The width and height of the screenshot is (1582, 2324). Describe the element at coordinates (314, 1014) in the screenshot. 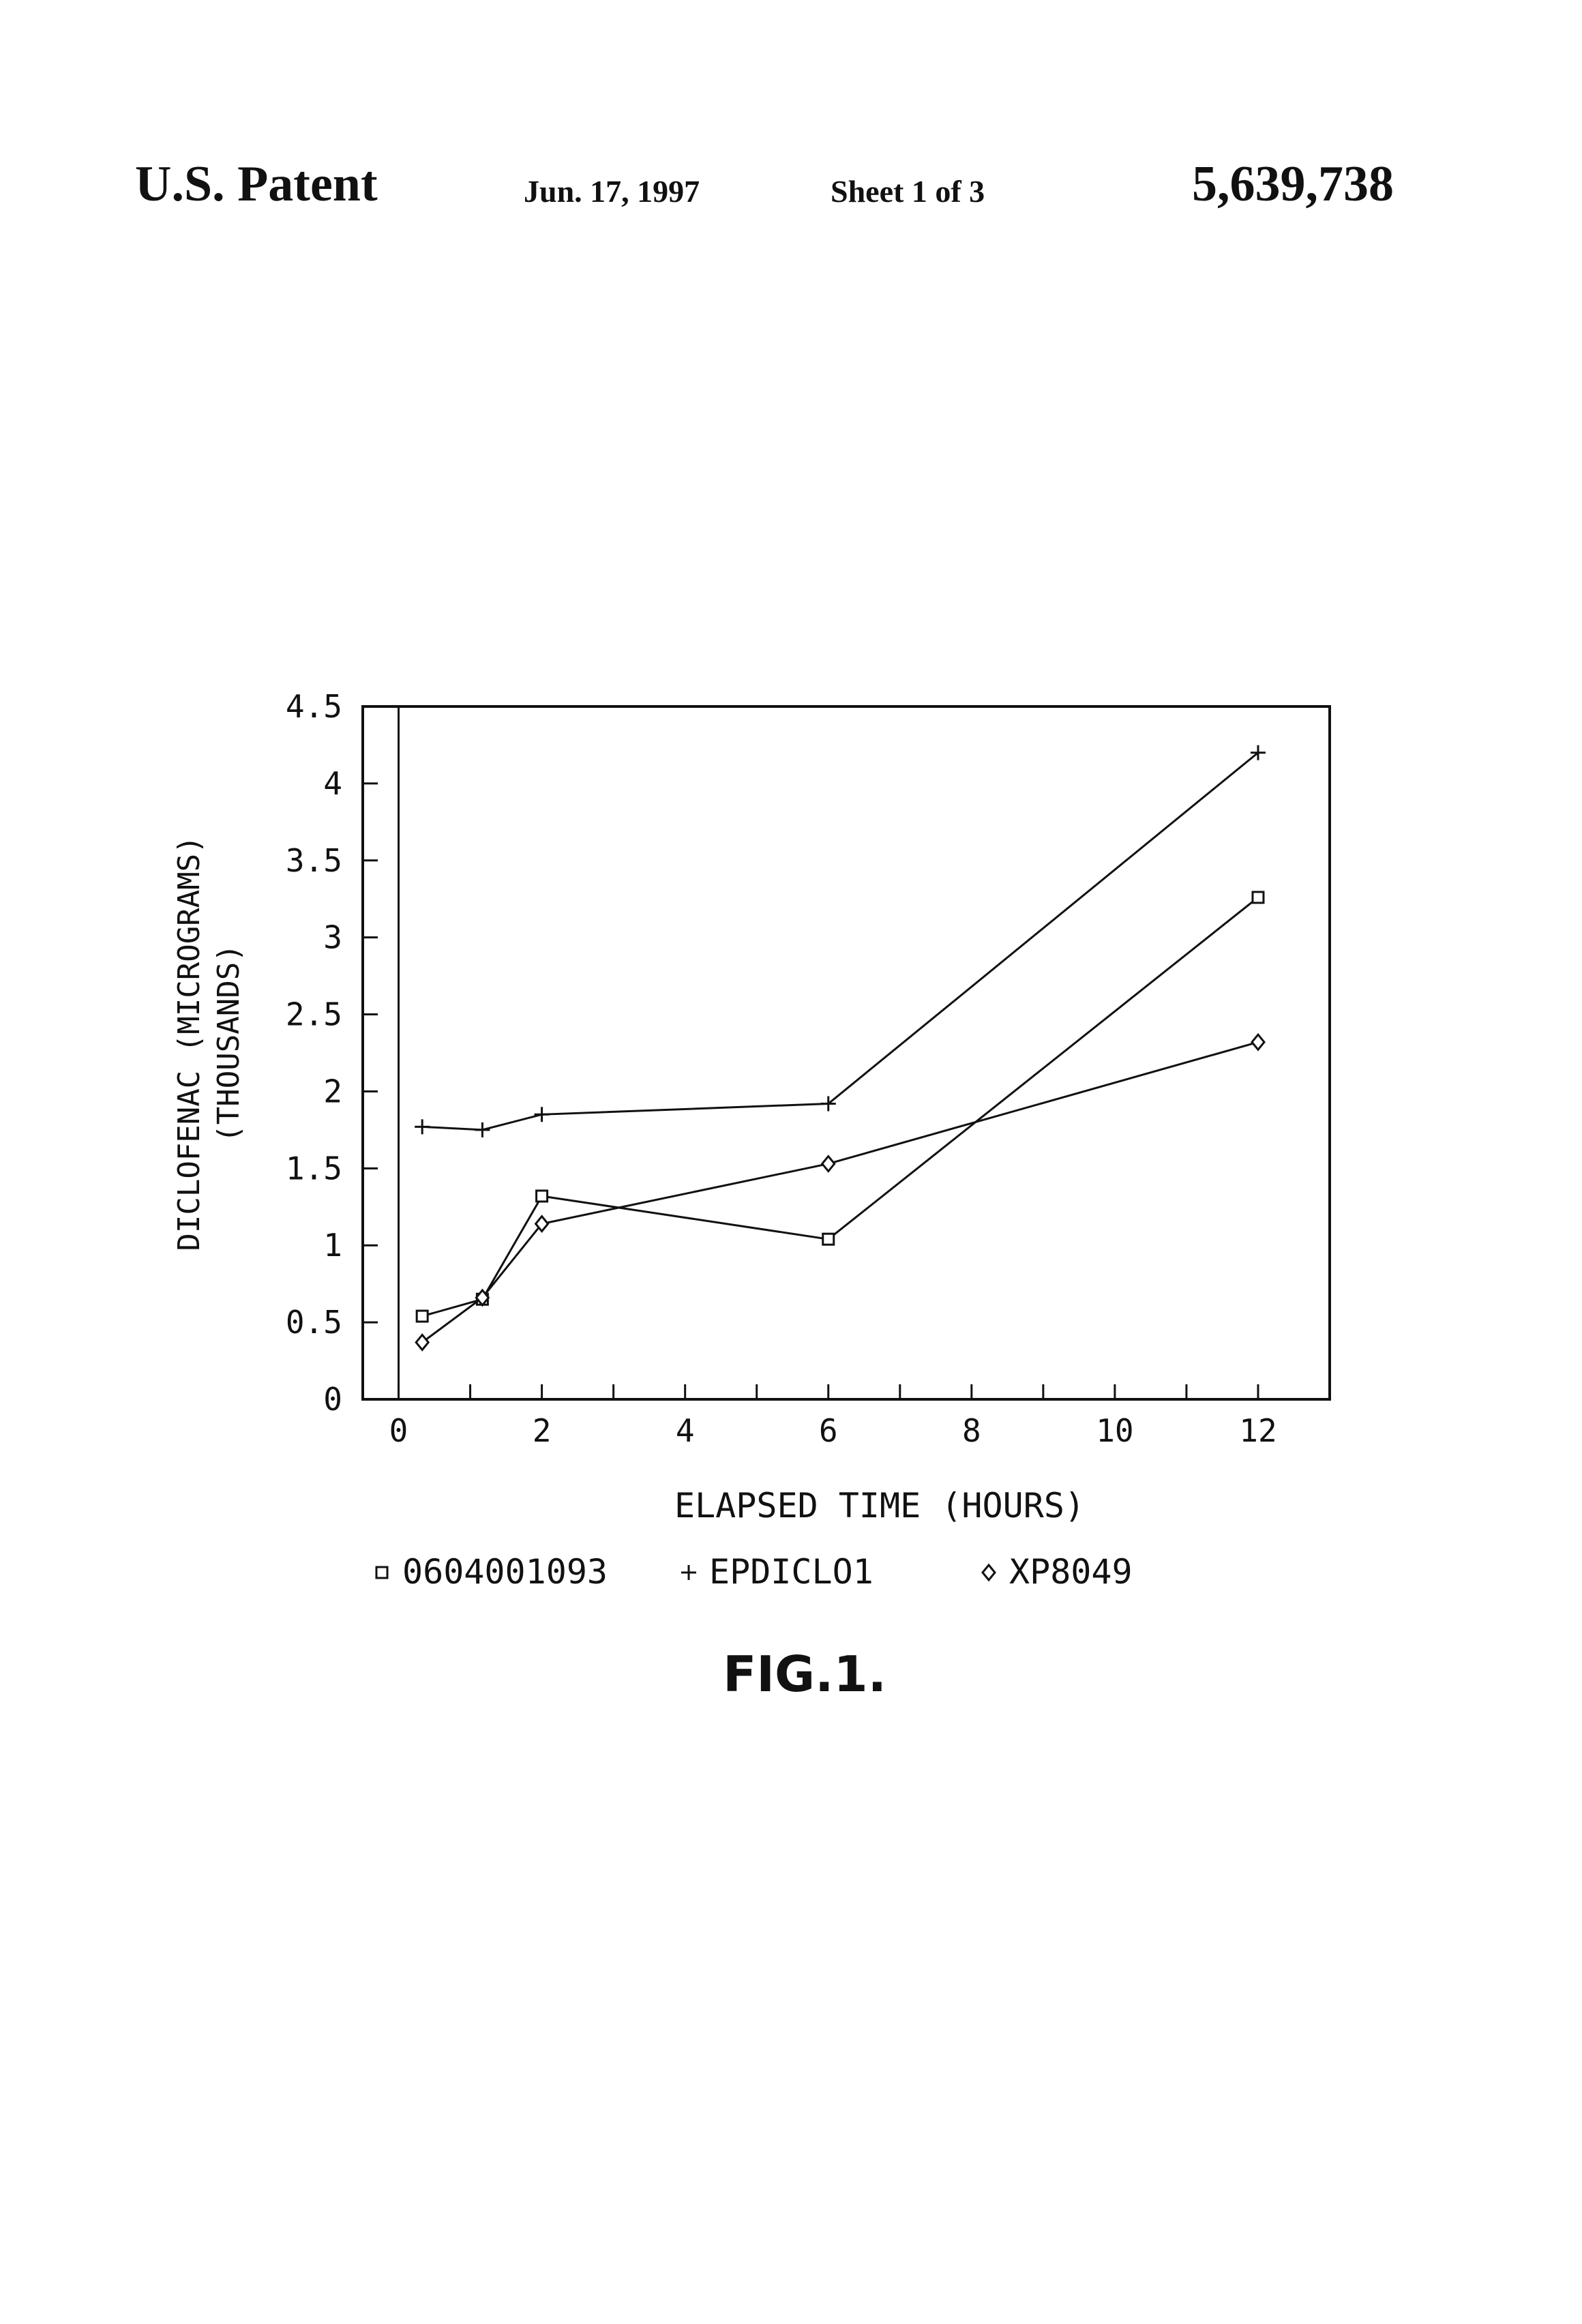

I see `y-tick-label: 2.5` at that location.